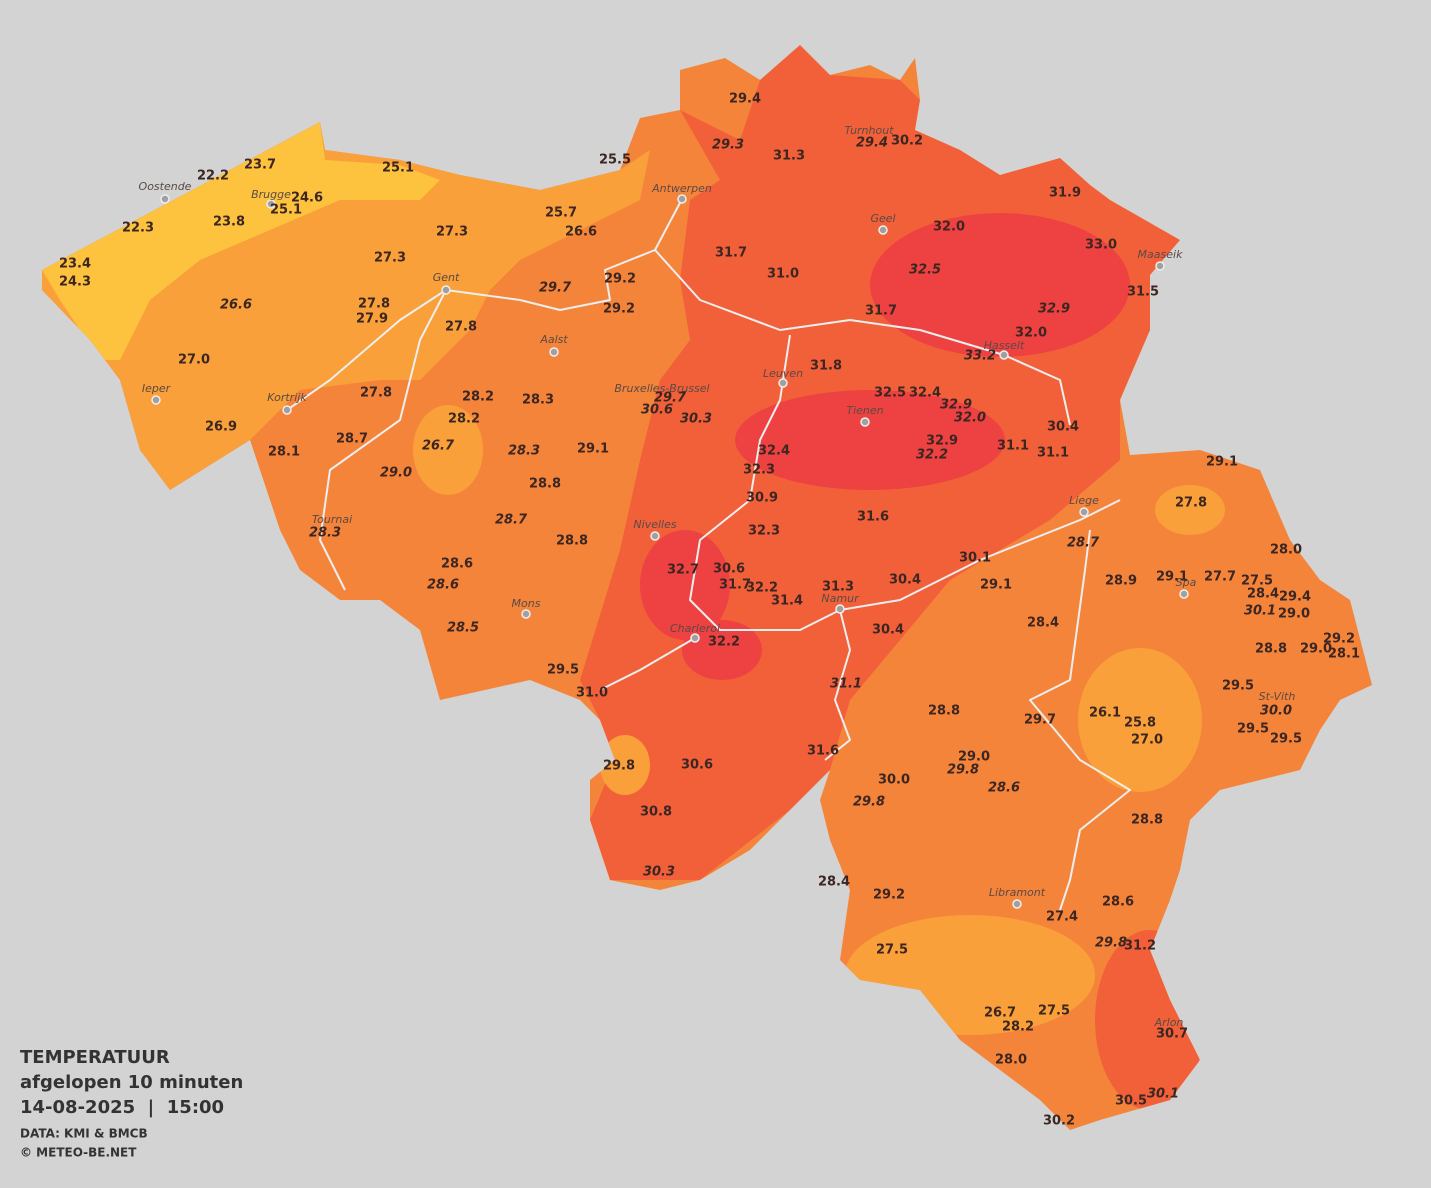 The width and height of the screenshot is (1431, 1188). I want to click on temperature-label: 30.6, so click(697, 765).